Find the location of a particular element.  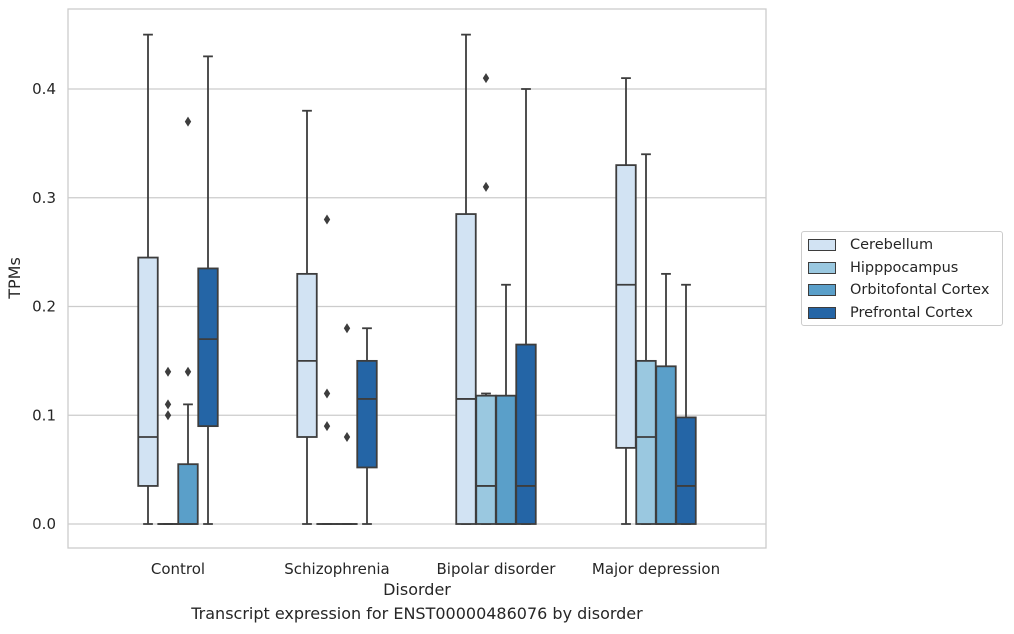

x-tick-label: Control is located at coordinates (178, 569).